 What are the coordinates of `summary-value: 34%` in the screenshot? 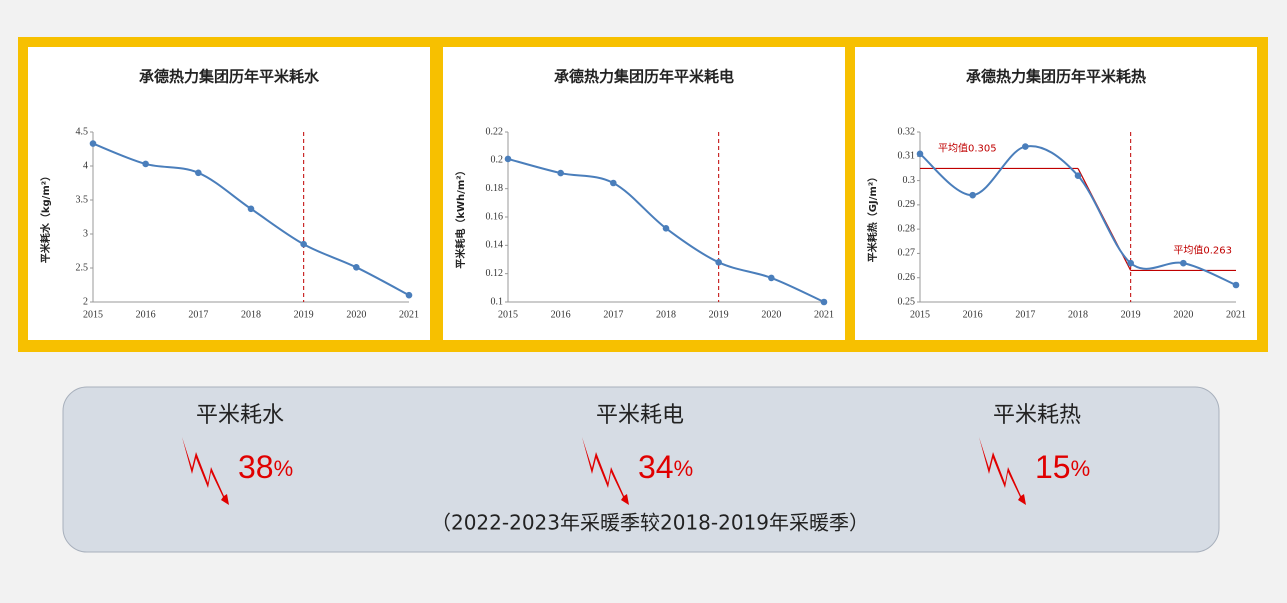 It's located at (665, 467).